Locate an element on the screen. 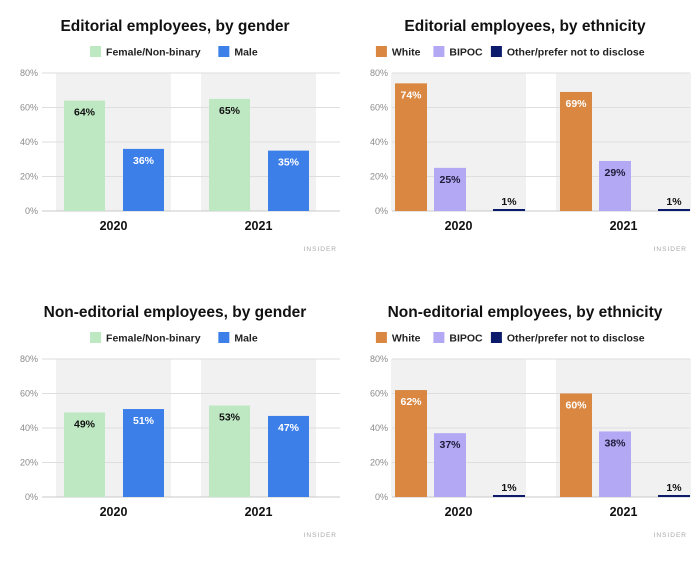 The image size is (700, 566). legend-item: BIPOC is located at coordinates (458, 52).